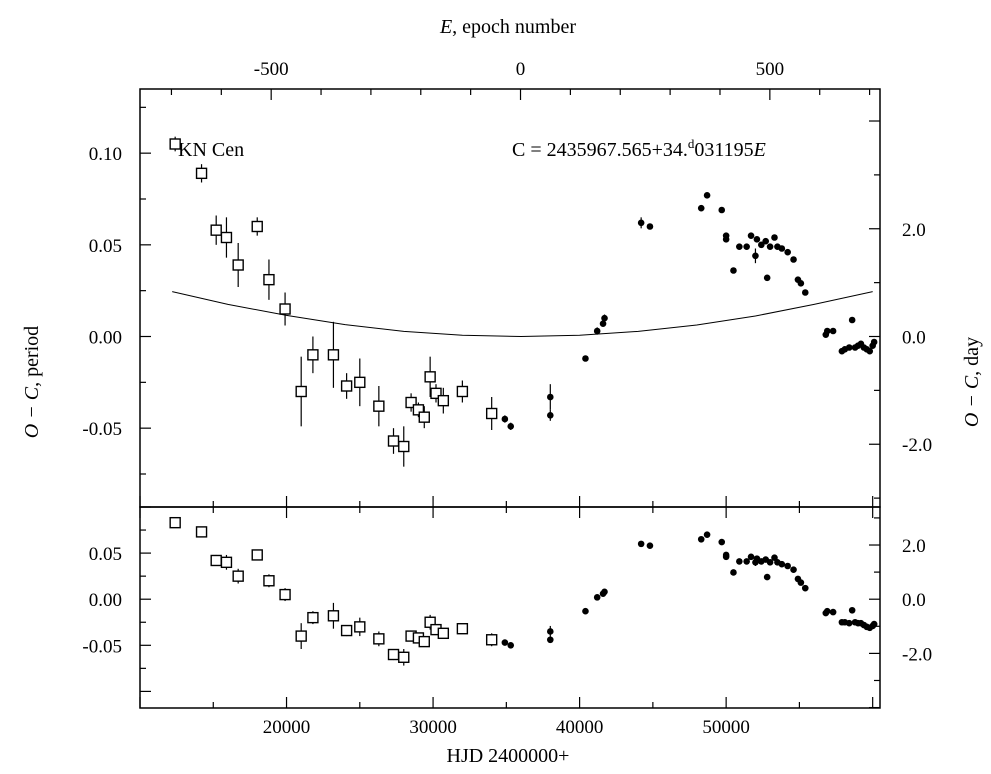  What do you see at coordinates (580, 727) in the screenshot?
I see `x-tick-label: 40000` at bounding box center [580, 727].